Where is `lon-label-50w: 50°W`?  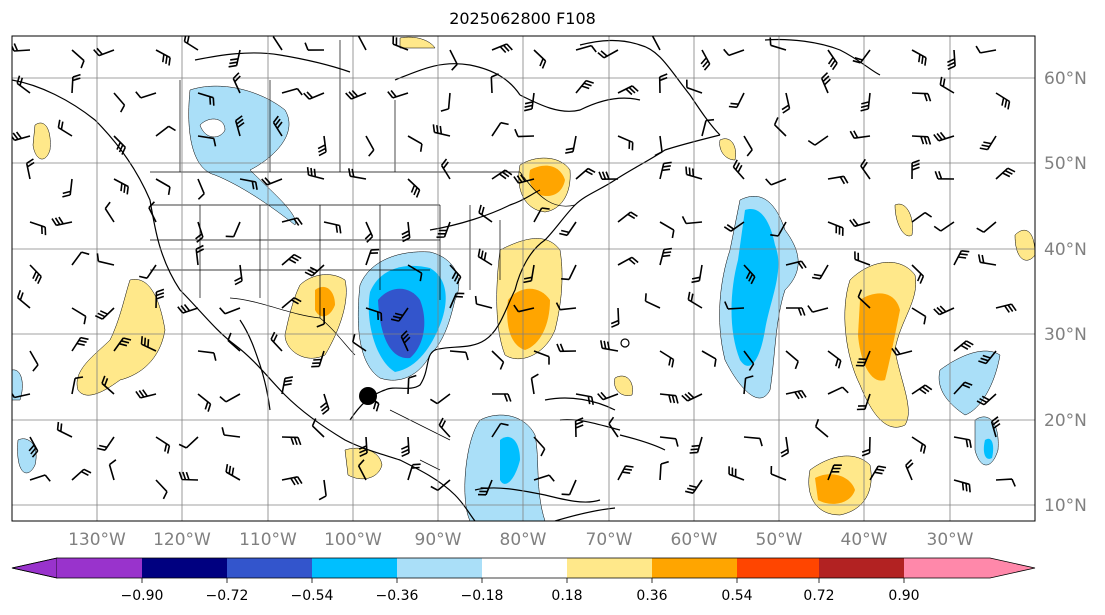 lon-label-50w: 50°W is located at coordinates (779, 540).